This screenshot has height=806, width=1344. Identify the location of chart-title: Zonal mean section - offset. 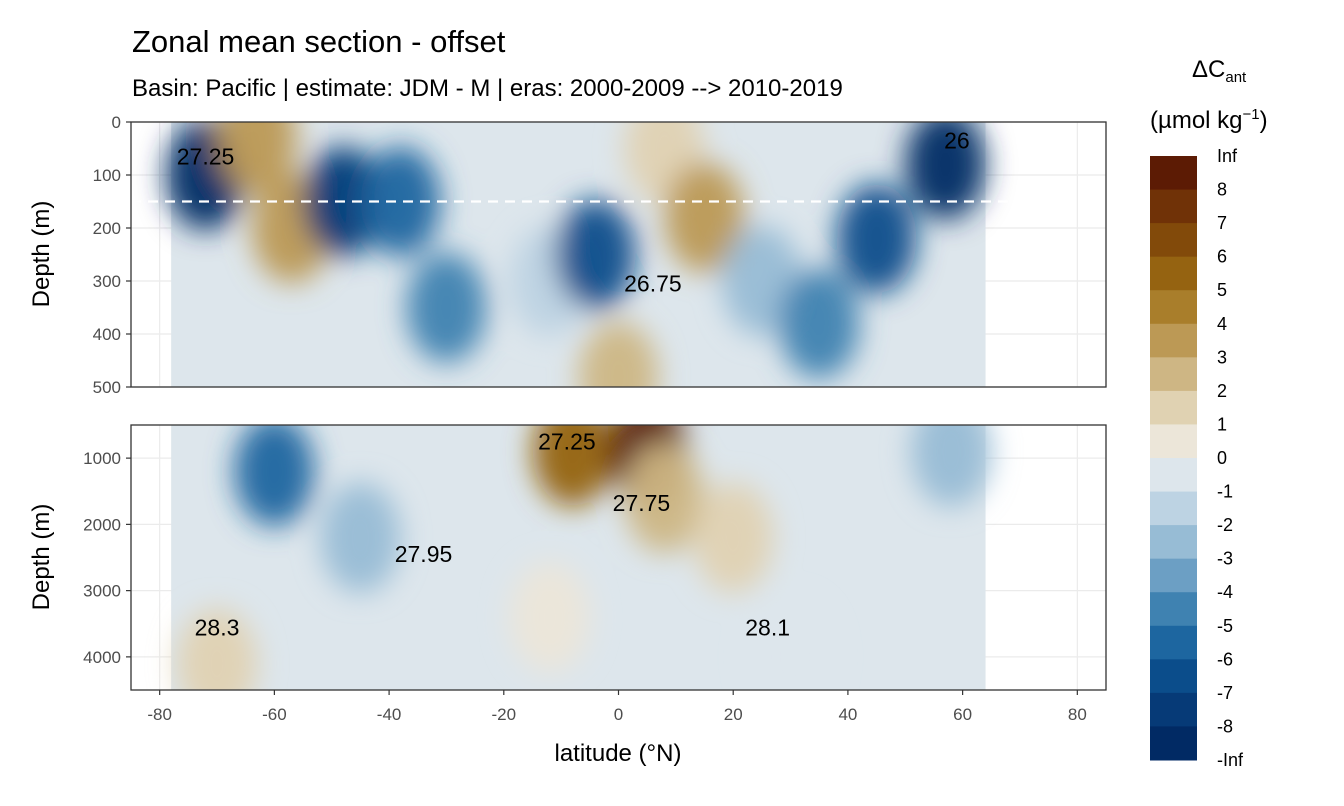
(319, 41).